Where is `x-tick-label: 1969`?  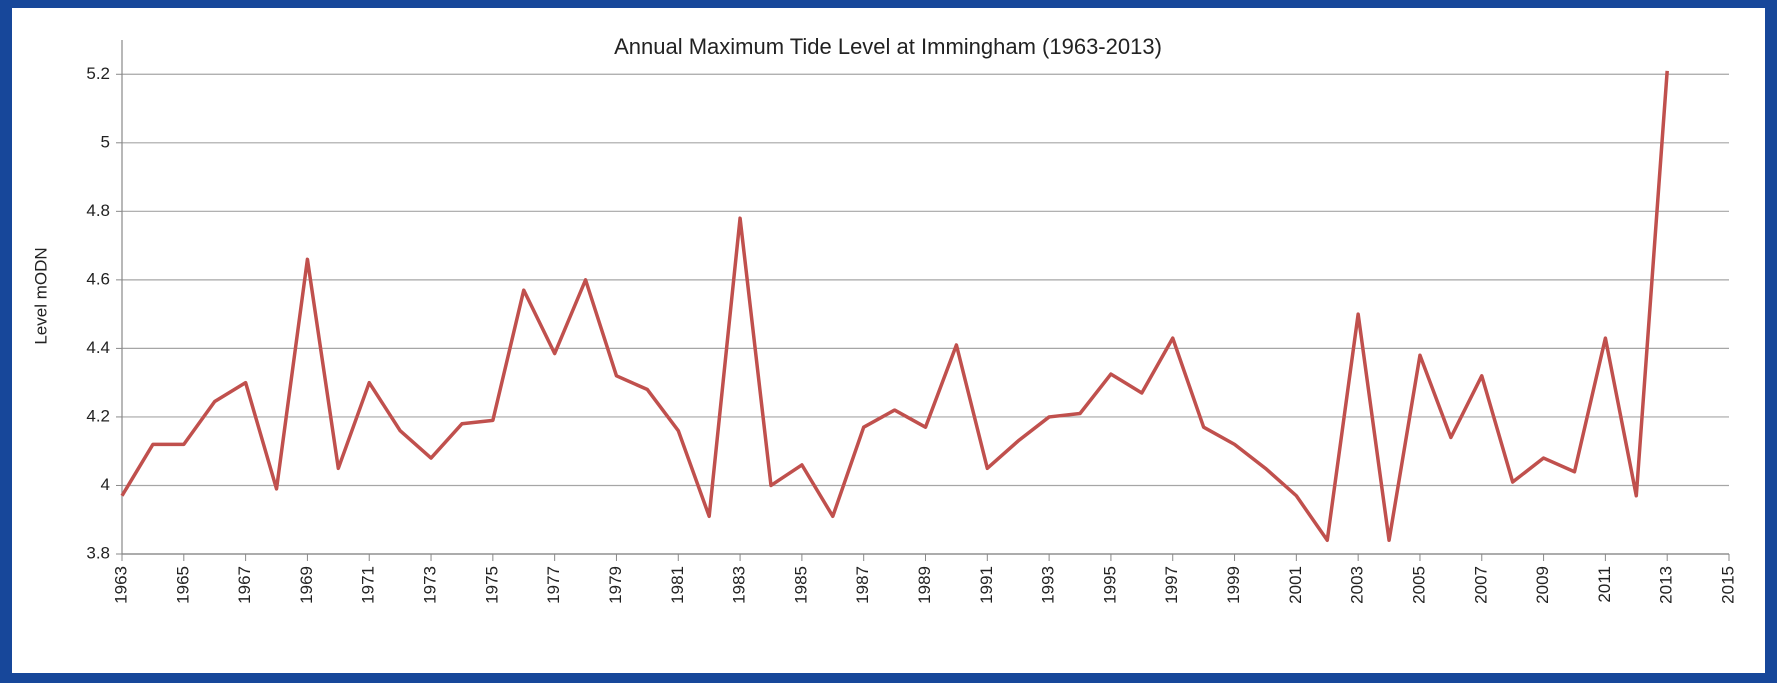 x-tick-label: 1969 is located at coordinates (306, 585).